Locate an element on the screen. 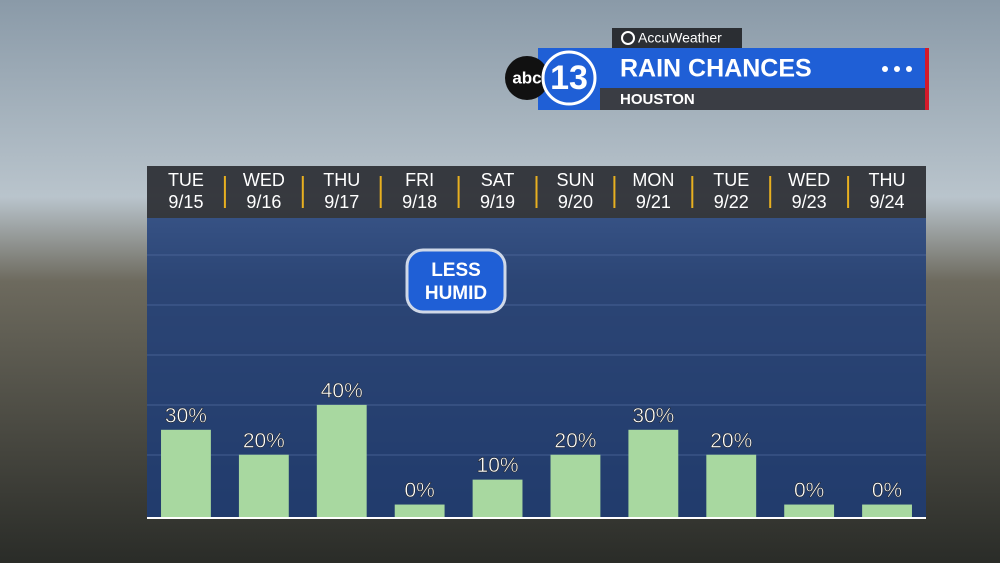 This screenshot has width=1000, height=568. provider: AccuWeather is located at coordinates (680, 38).